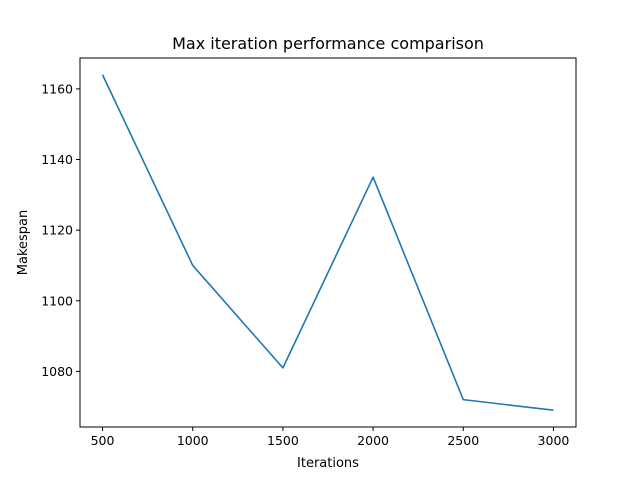  What do you see at coordinates (57, 159) in the screenshot?
I see `y-tick-label: 1140` at bounding box center [57, 159].